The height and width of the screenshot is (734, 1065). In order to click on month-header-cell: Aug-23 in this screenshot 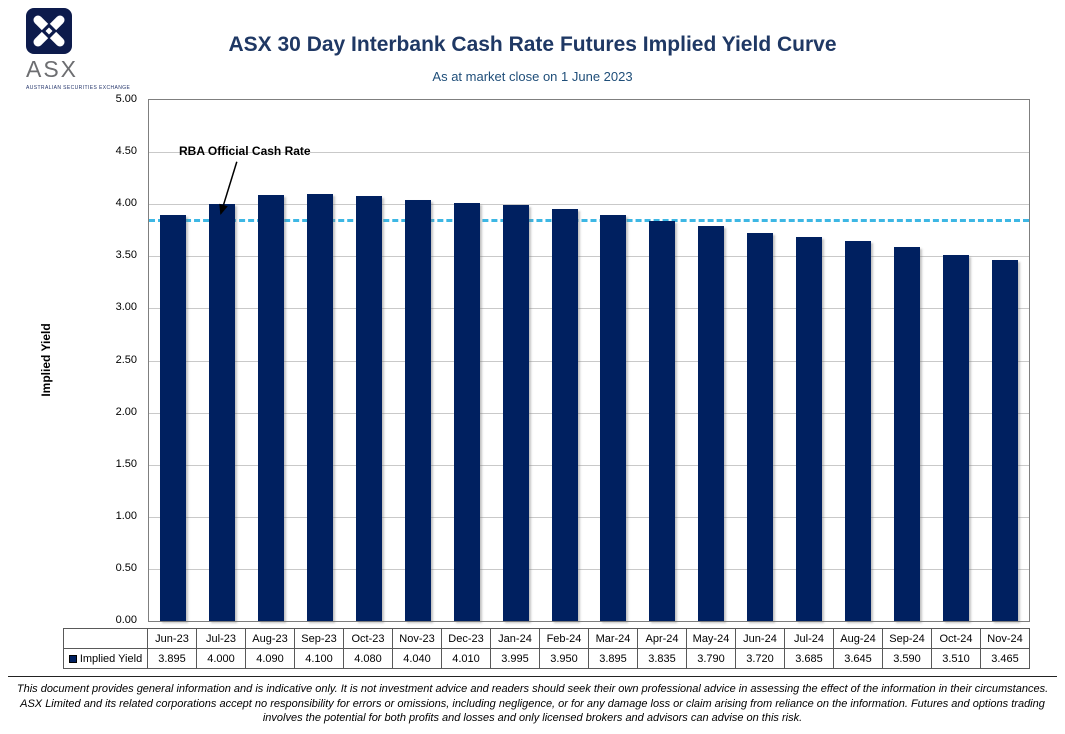, I will do `click(270, 638)`.